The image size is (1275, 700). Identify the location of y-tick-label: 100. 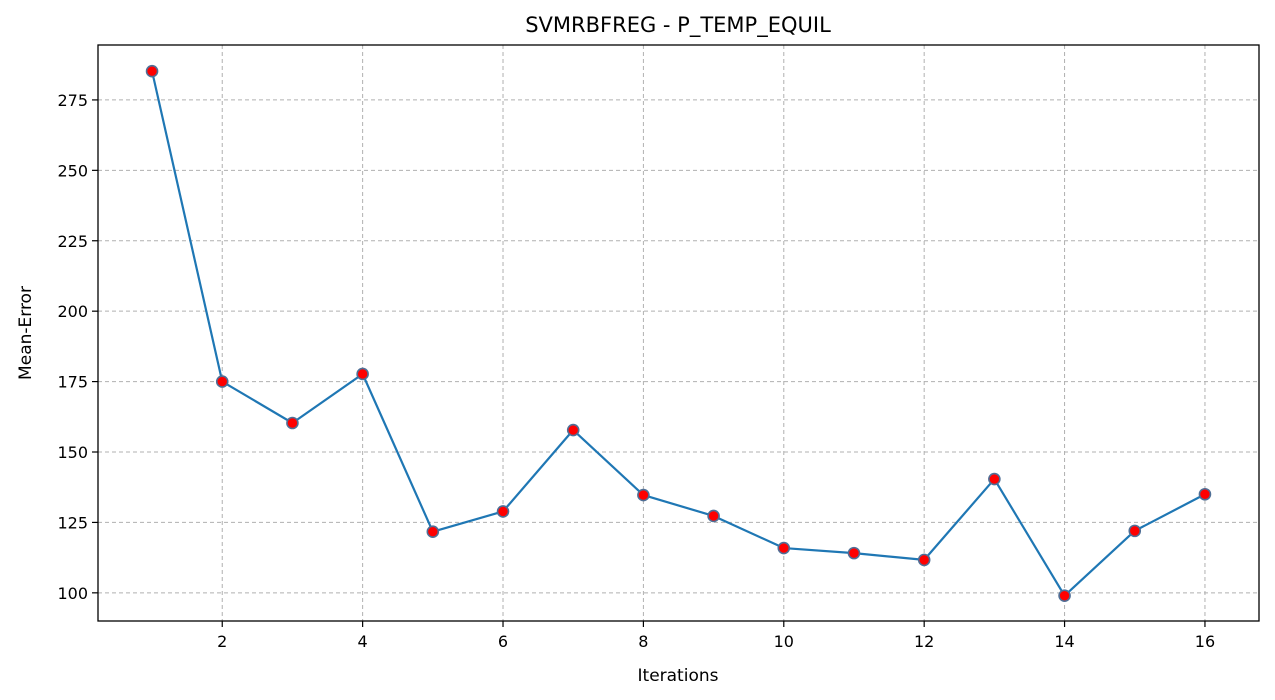
(72, 593).